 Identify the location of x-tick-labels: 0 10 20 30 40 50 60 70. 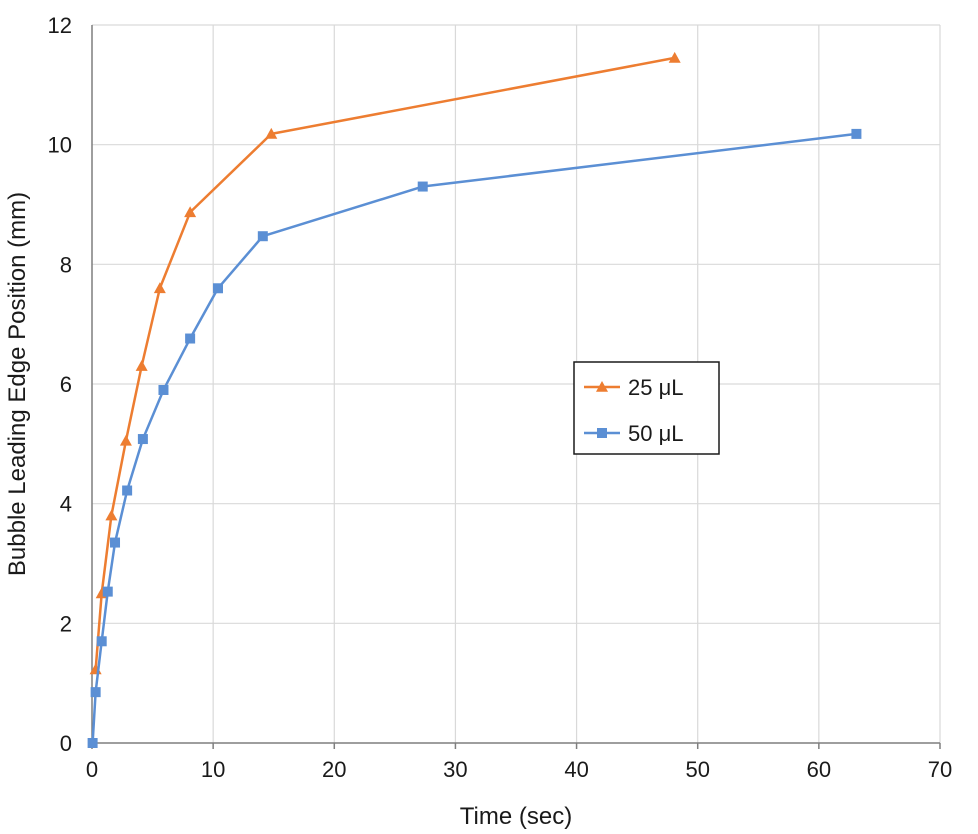
(519, 769).